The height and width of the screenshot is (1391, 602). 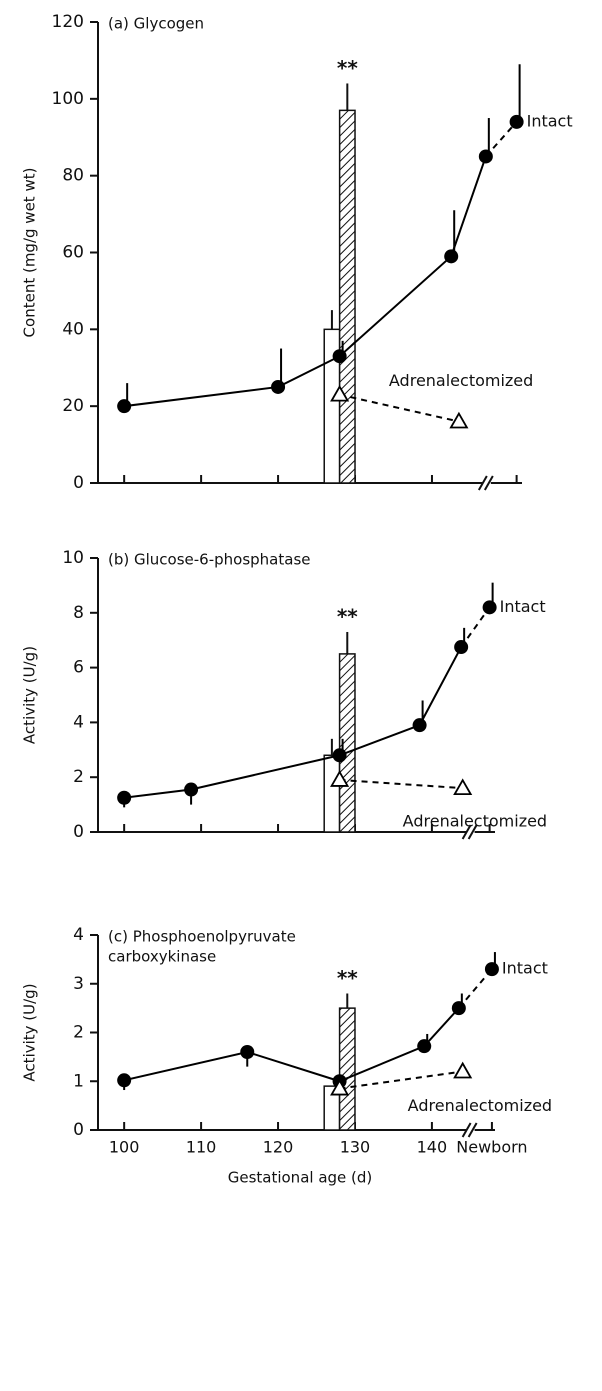 I want to click on x-tick-label: 110, so click(x=201, y=1147).